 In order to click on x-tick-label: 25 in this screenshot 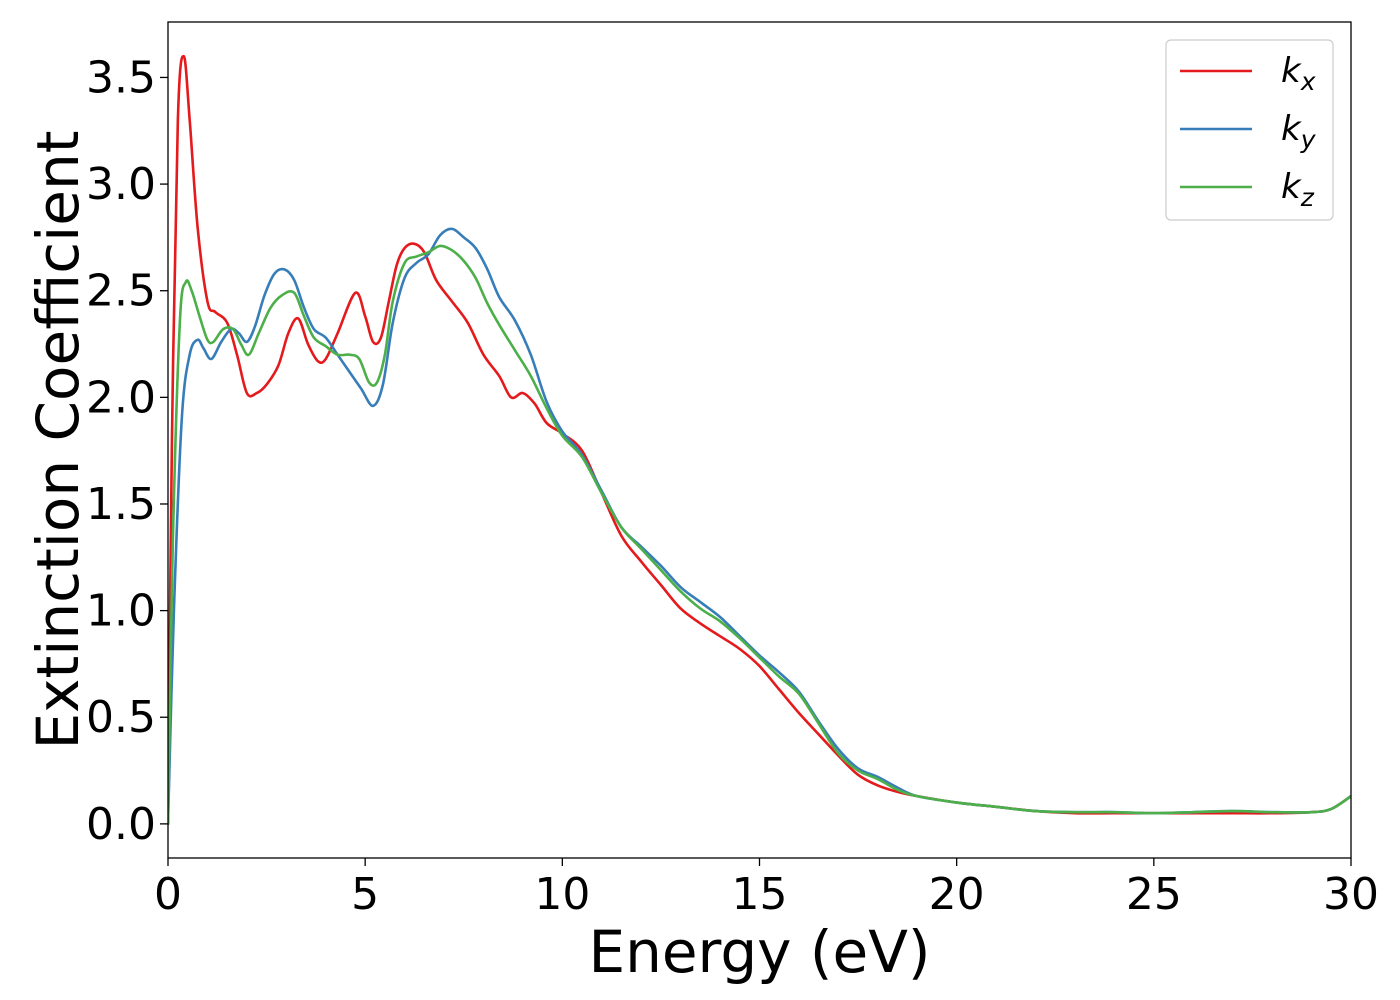, I will do `click(1154, 894)`.